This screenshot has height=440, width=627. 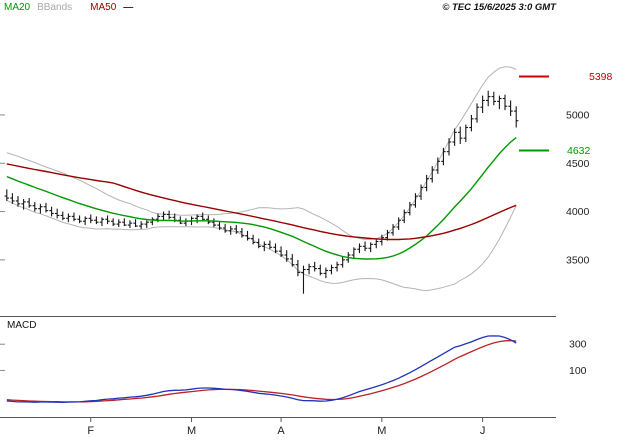 I want to click on level-value-label: 5398, so click(x=601, y=77).